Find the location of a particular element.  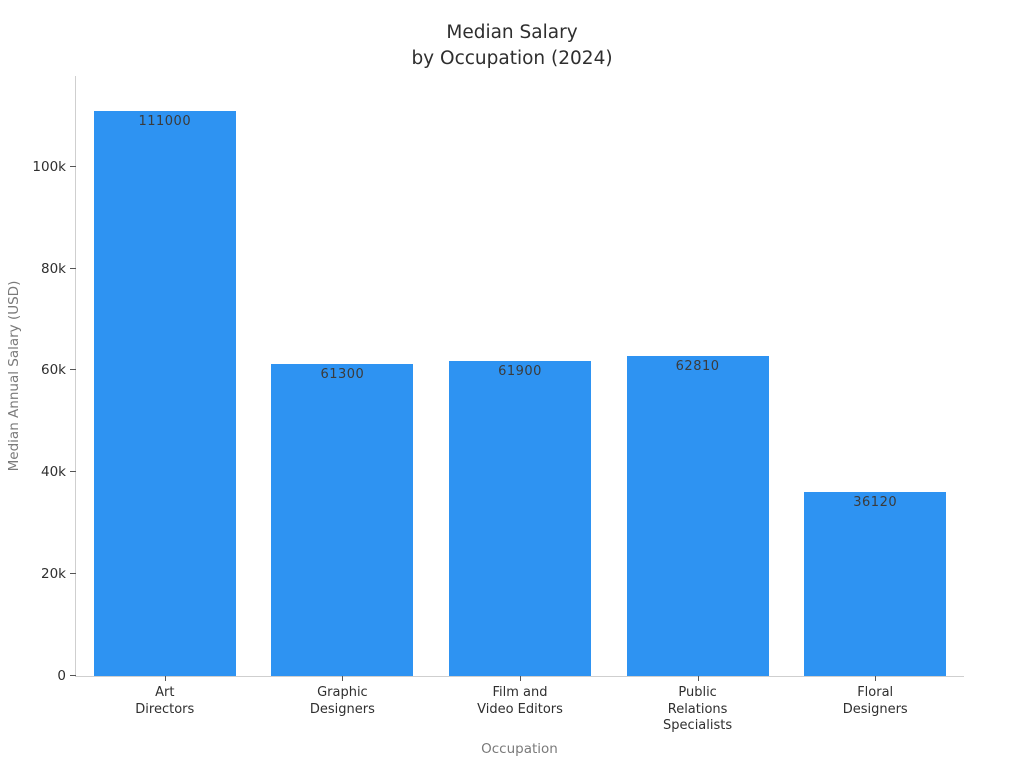

bar: 61900 is located at coordinates (520, 518).